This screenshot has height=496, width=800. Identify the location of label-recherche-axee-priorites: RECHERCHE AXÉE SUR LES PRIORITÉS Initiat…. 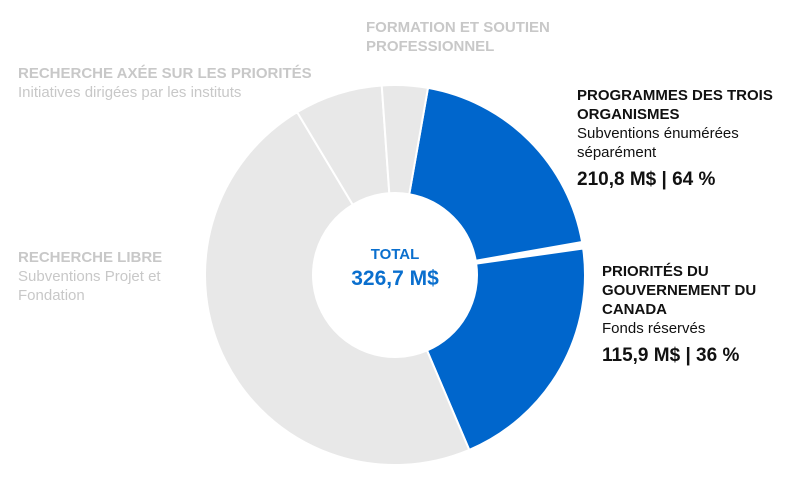
(178, 83).